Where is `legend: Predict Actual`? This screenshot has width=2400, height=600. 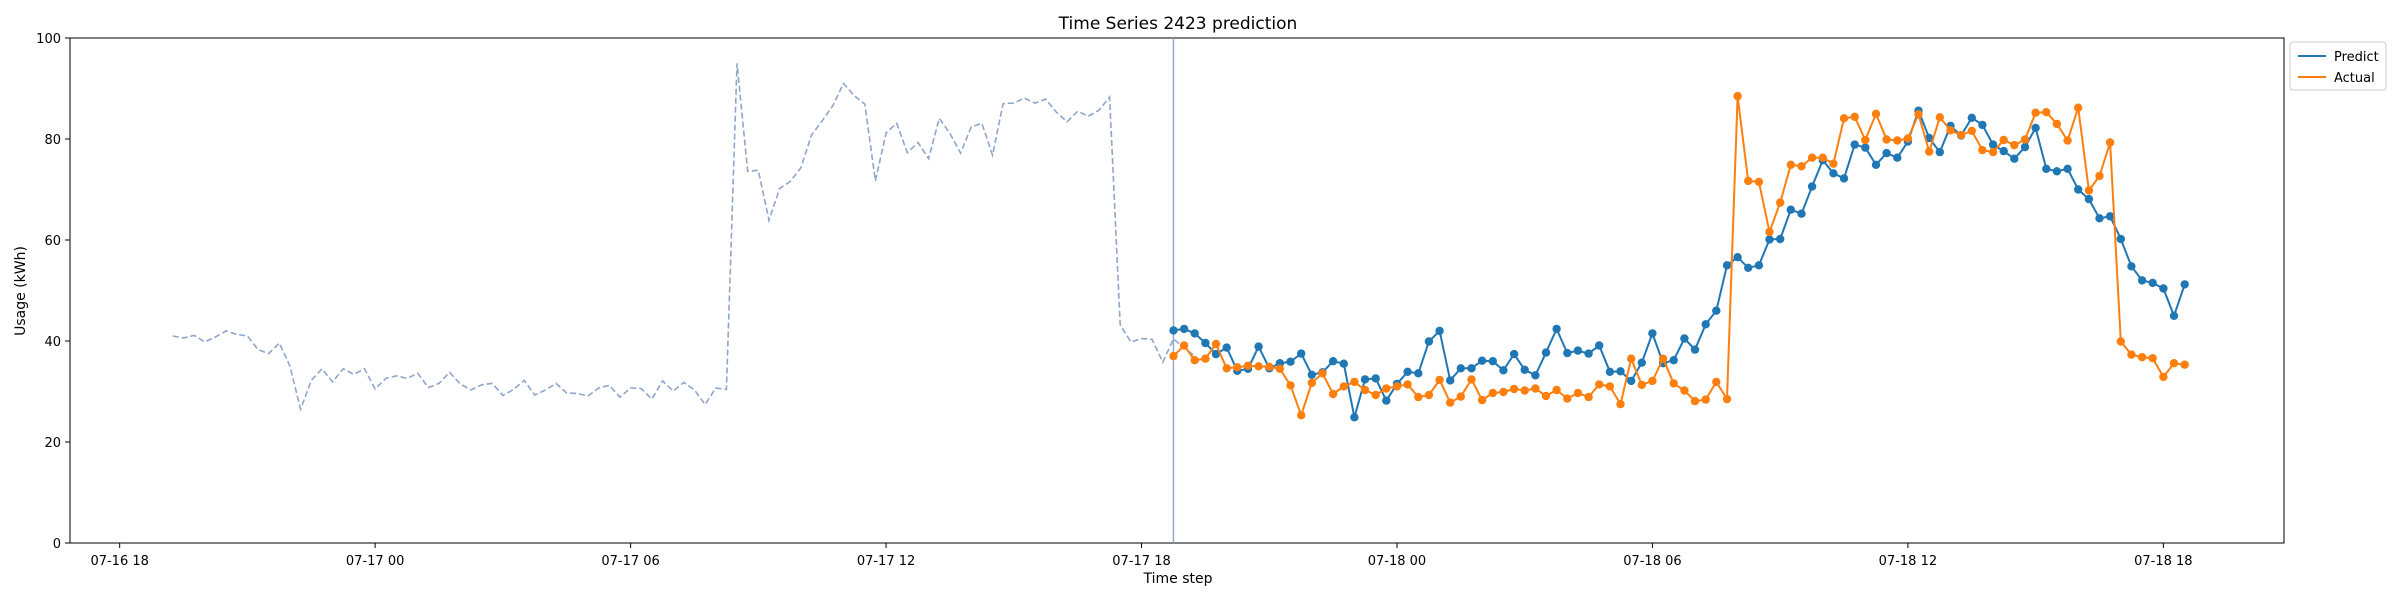
legend: Predict Actual is located at coordinates (2338, 66).